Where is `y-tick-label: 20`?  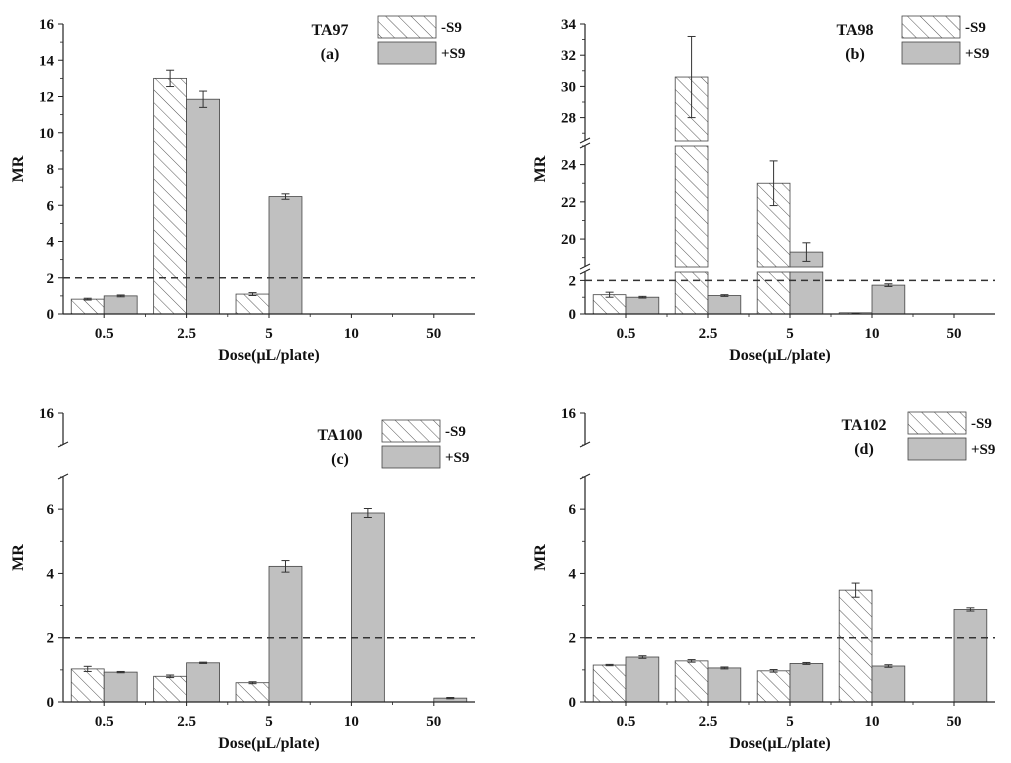 y-tick-label: 20 is located at coordinates (568, 240).